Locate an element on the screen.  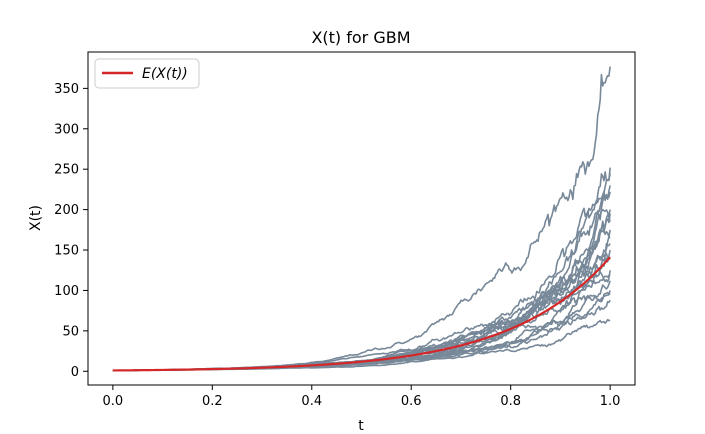
x-axis-ticks: 0.0 0.2 0.4 0.6 0.8 1.0 is located at coordinates (362, 397).